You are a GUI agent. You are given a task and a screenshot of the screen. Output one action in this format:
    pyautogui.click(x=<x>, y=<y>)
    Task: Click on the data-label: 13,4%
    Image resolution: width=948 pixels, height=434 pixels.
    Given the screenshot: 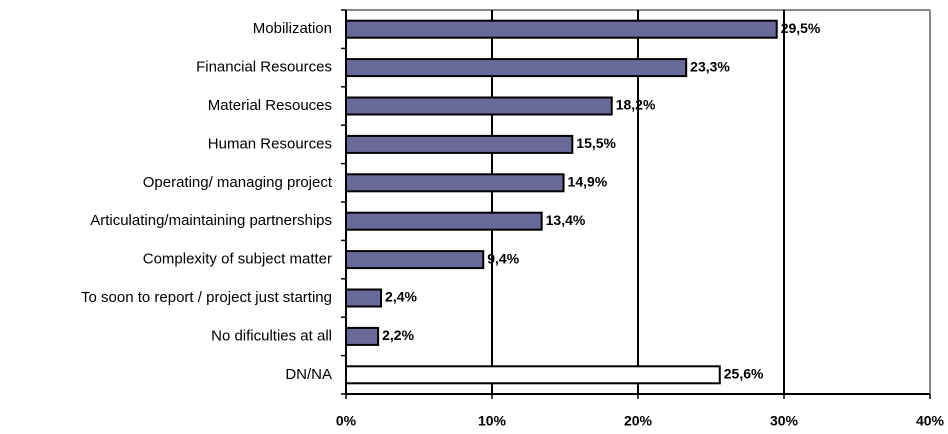 What is the action you would take?
    pyautogui.click(x=566, y=220)
    